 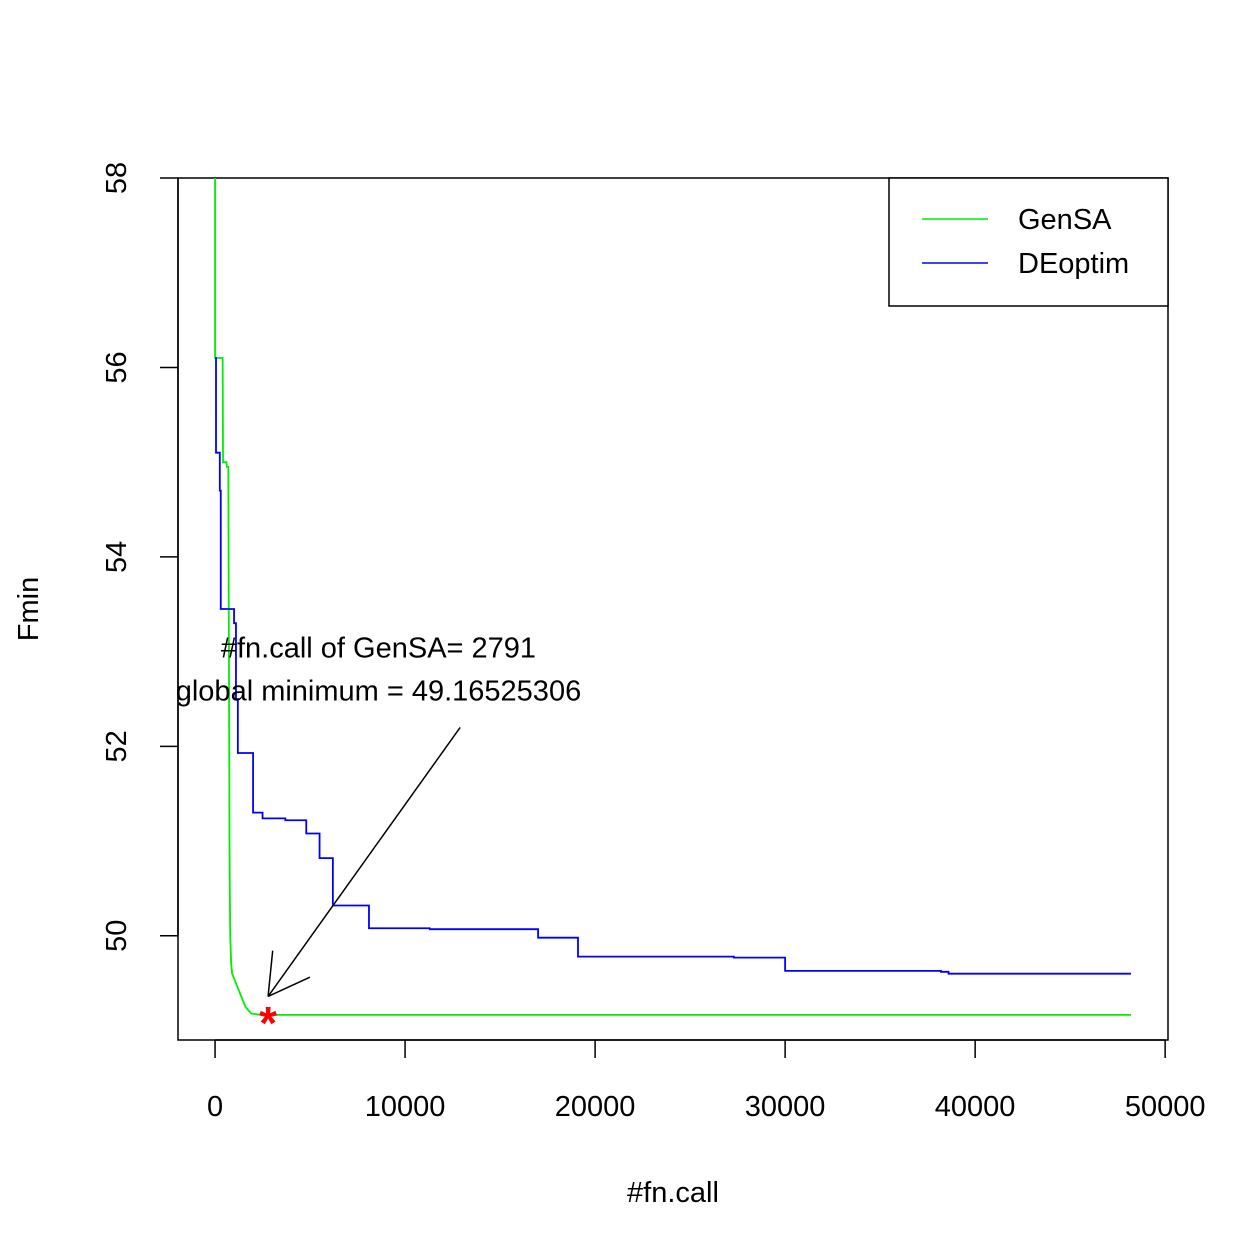 I want to click on y-tick-label: 56, so click(x=117, y=367).